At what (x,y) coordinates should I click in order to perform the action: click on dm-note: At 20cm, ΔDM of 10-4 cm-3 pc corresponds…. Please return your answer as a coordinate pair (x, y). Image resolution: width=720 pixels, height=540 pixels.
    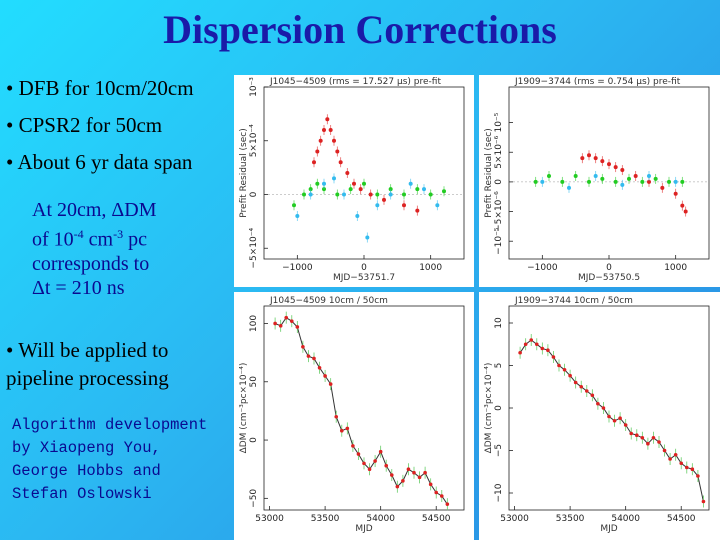
    Looking at the image, I should click on (94, 249).